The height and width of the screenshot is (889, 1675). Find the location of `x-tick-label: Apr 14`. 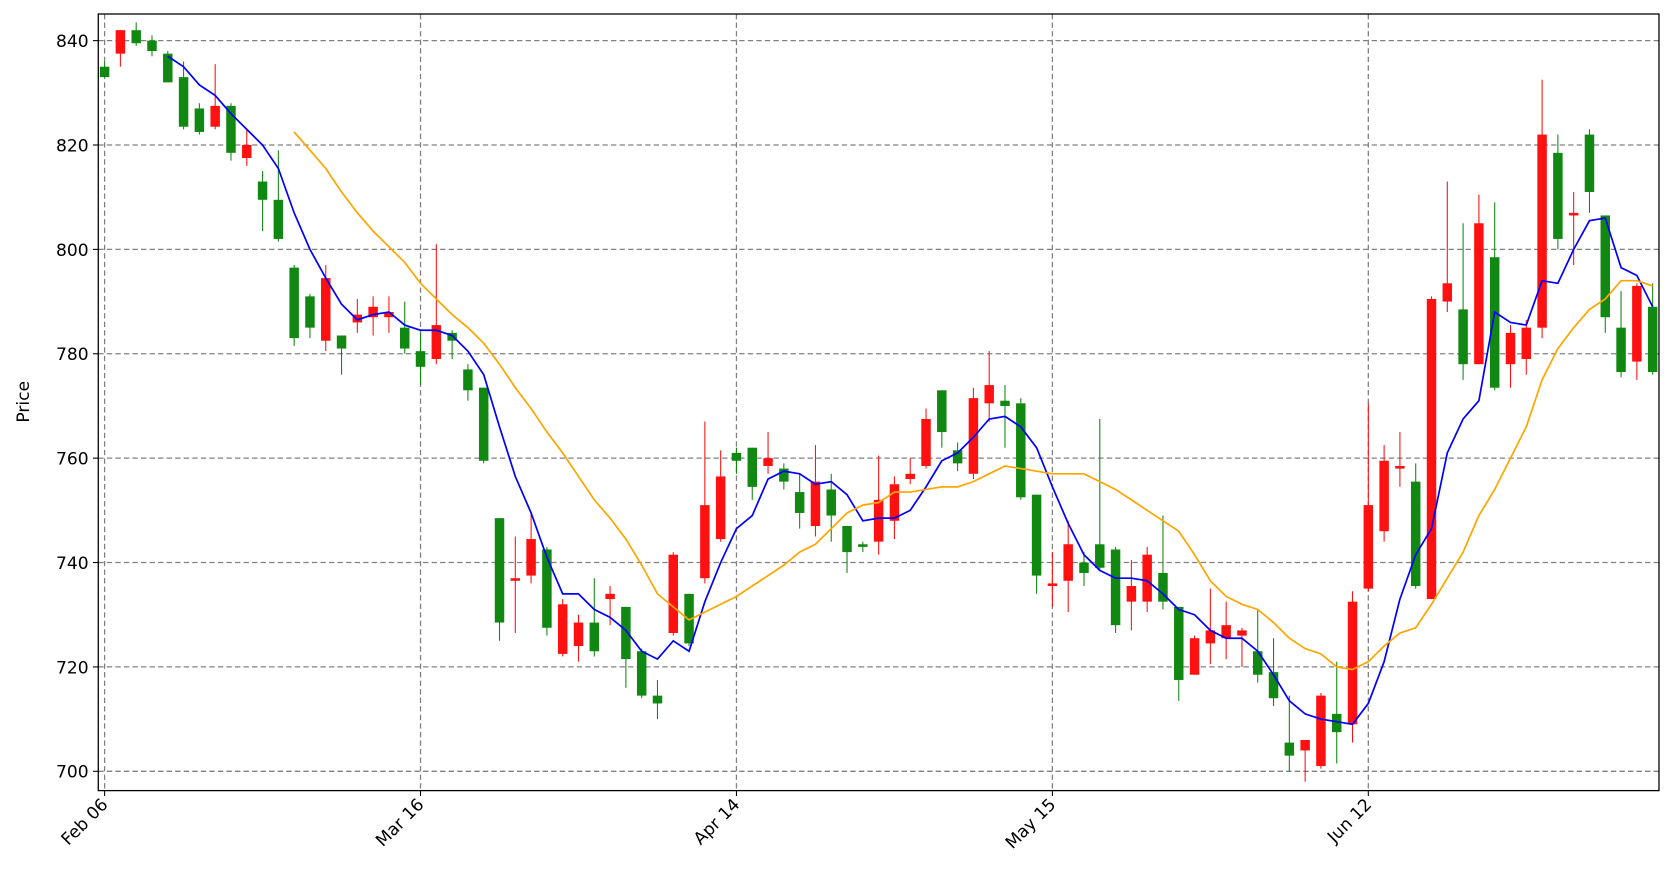

x-tick-label: Apr 14 is located at coordinates (717, 822).